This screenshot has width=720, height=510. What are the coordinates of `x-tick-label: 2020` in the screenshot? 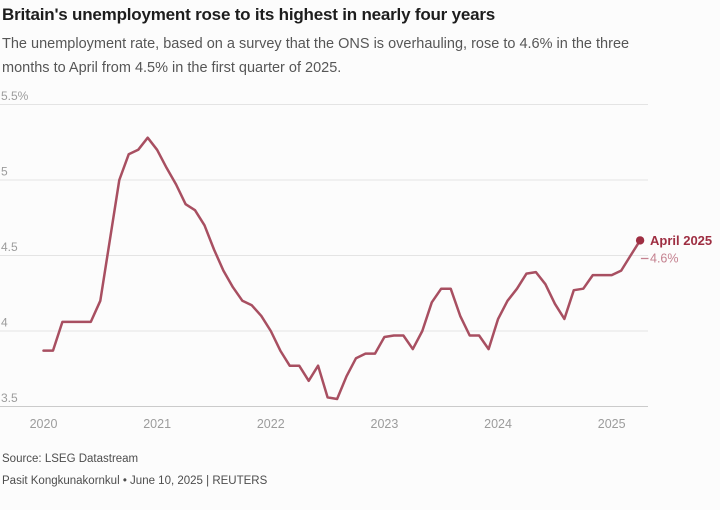 It's located at (44, 424).